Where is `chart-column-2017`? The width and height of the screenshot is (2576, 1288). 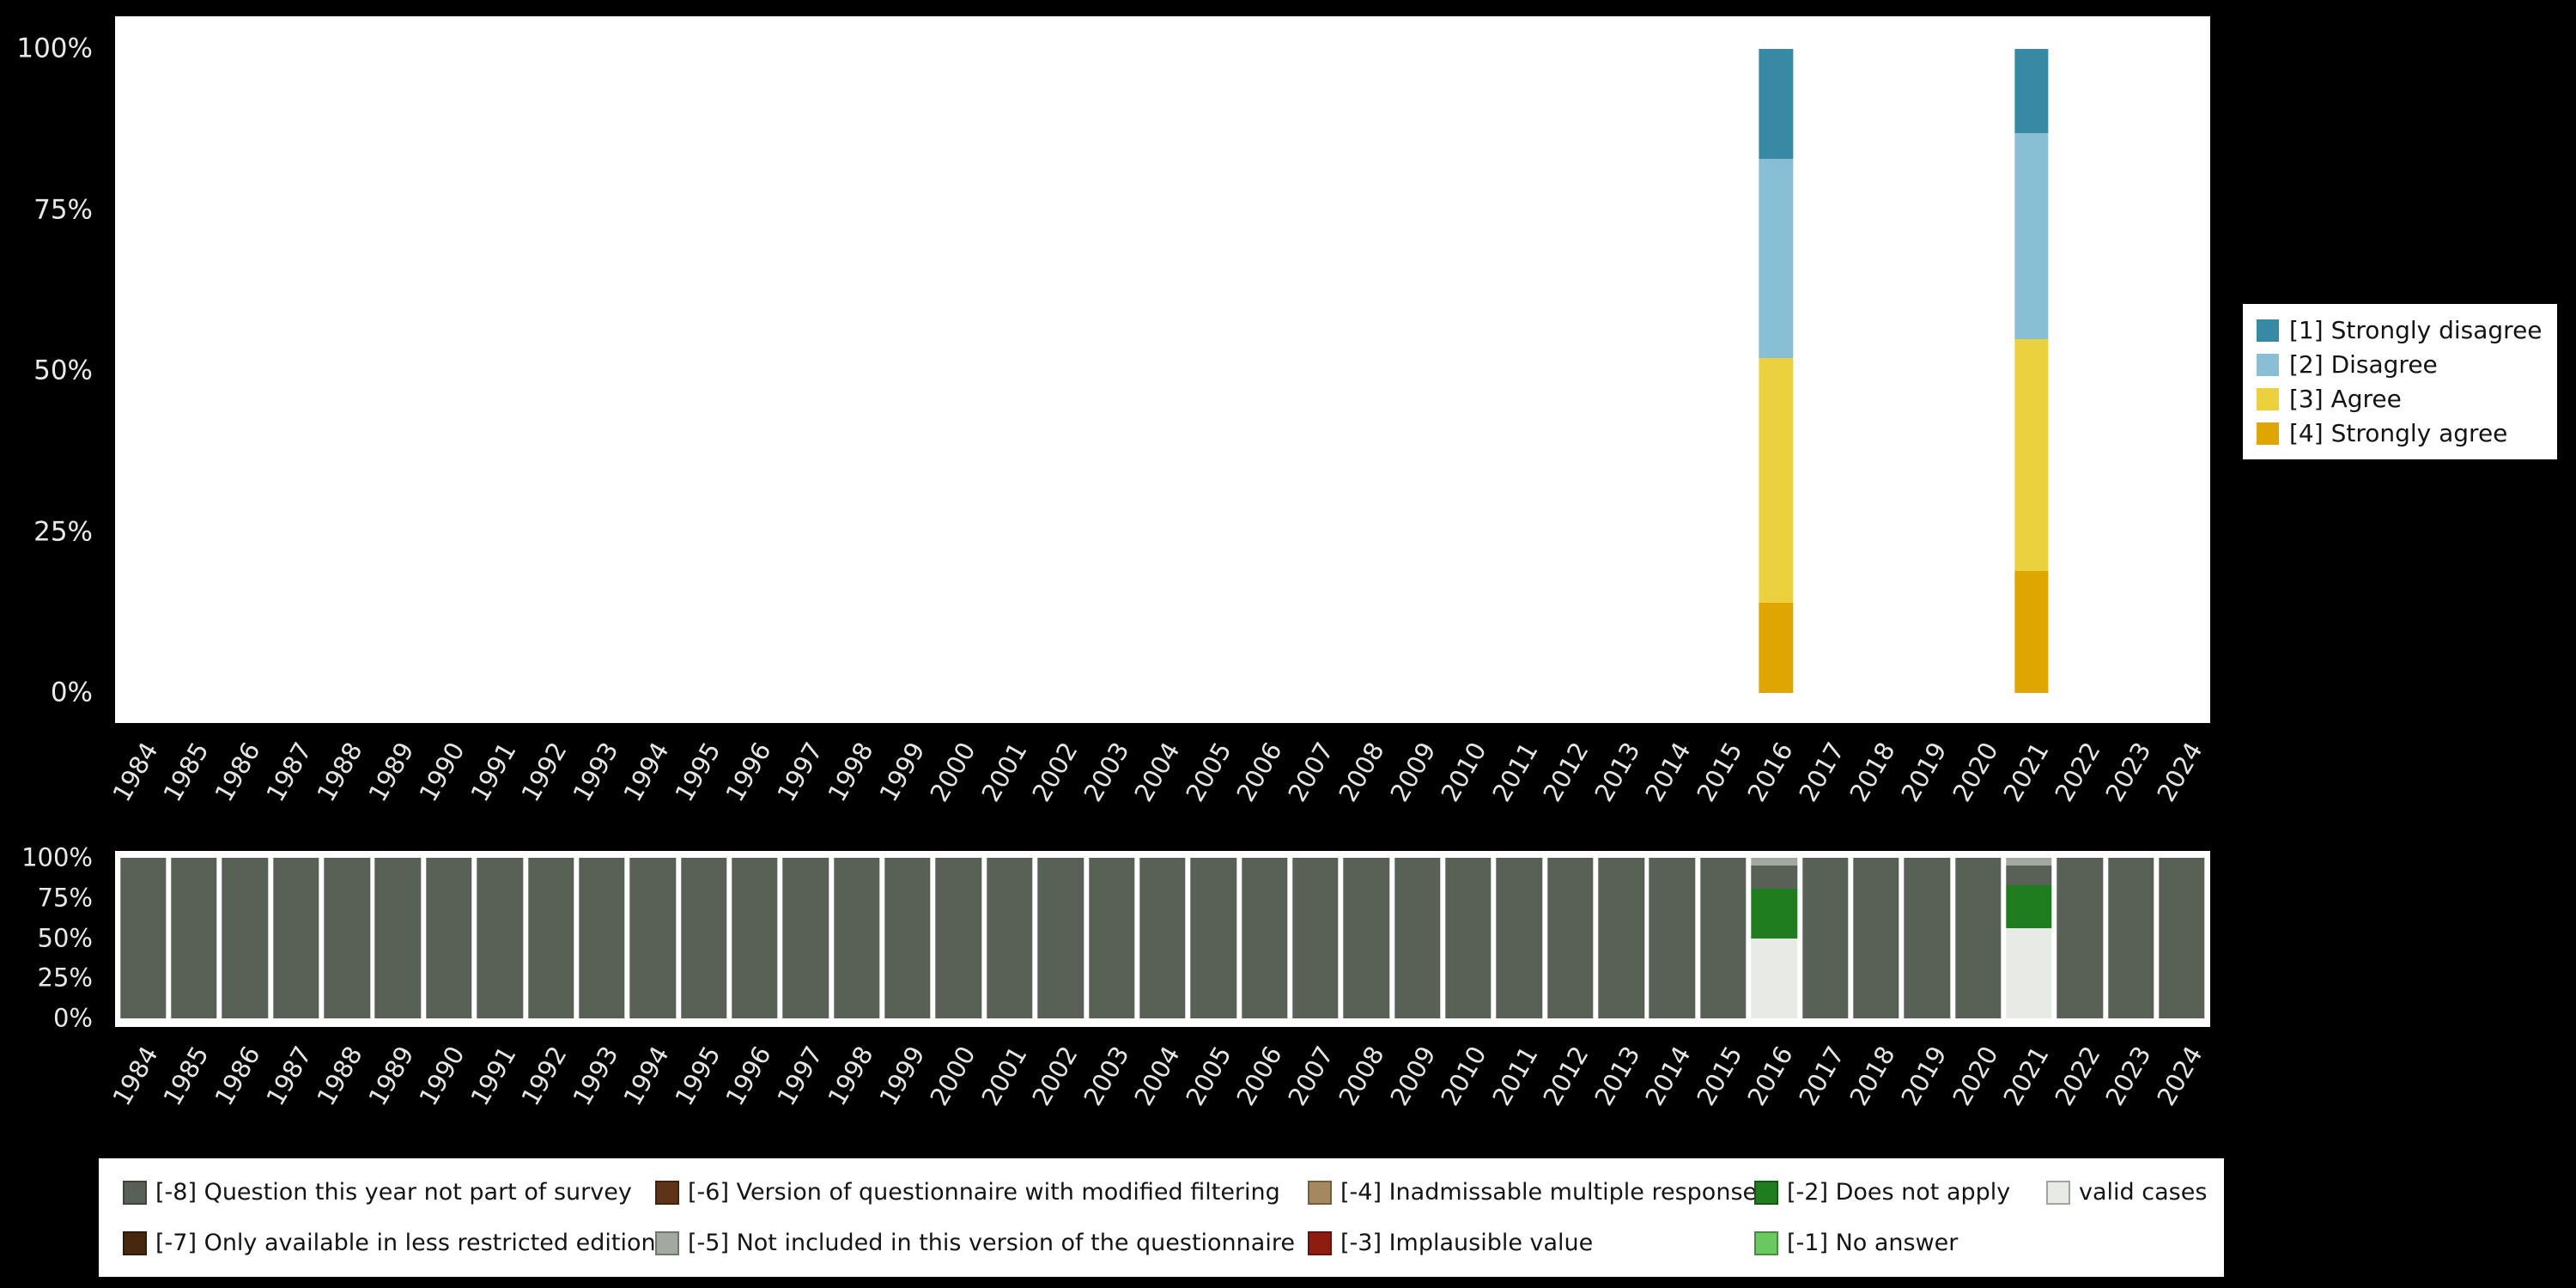 chart-column-2017 is located at coordinates (1825, 938).